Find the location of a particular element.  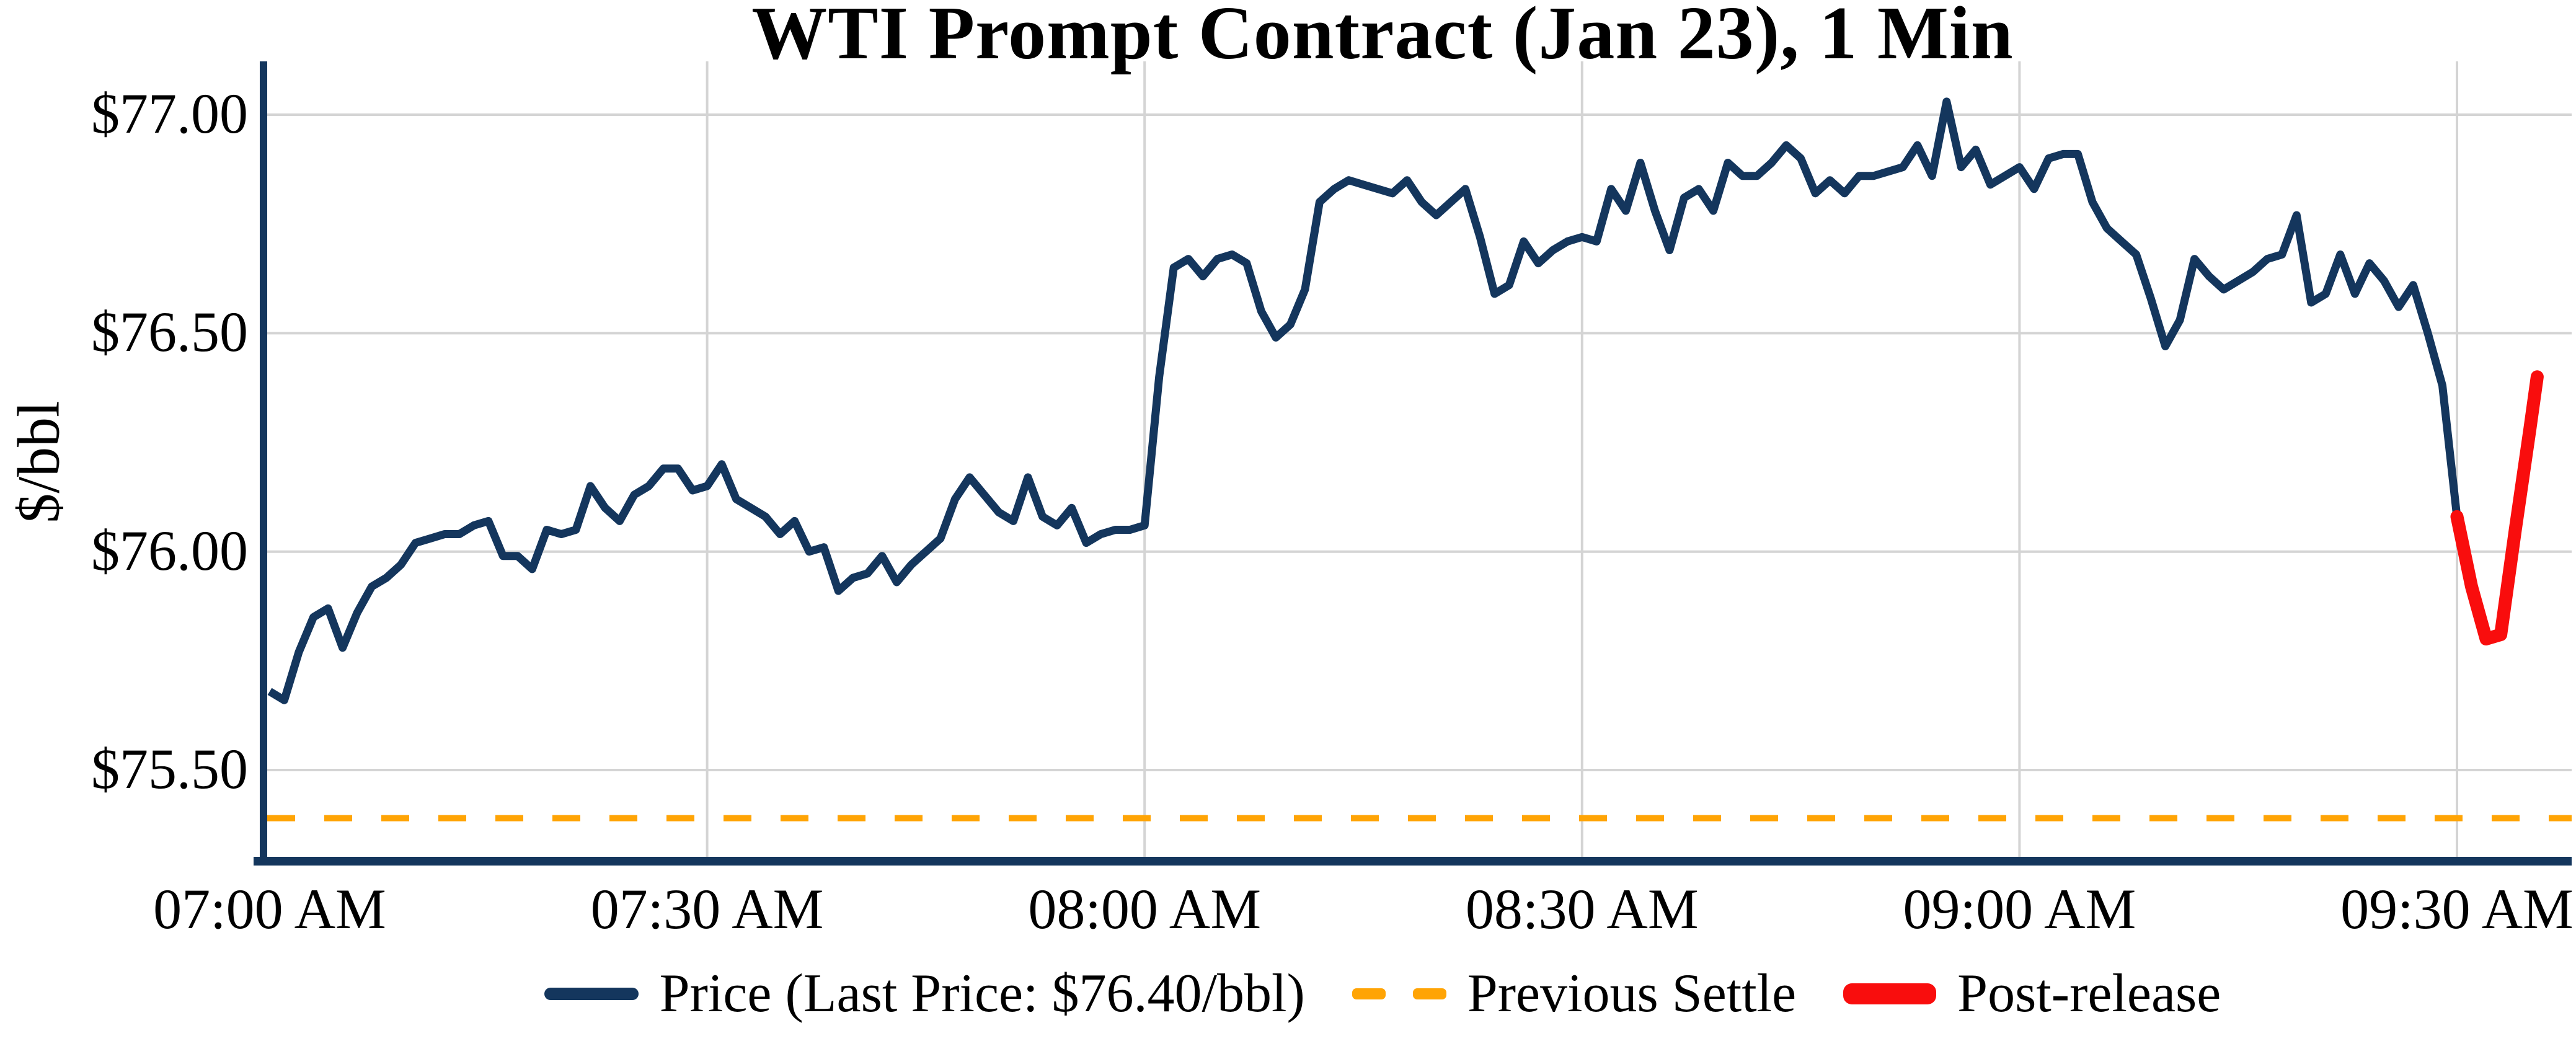

legend-item-post-release: Post-release is located at coordinates (2032, 993).